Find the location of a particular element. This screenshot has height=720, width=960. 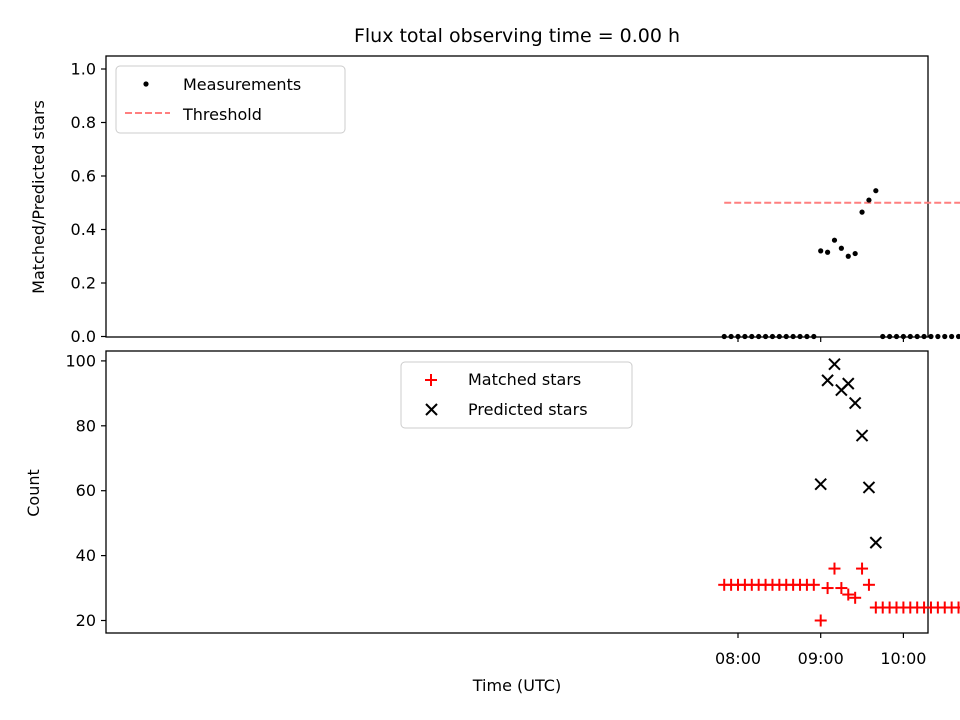

top-data-marks is located at coordinates (840, 264).